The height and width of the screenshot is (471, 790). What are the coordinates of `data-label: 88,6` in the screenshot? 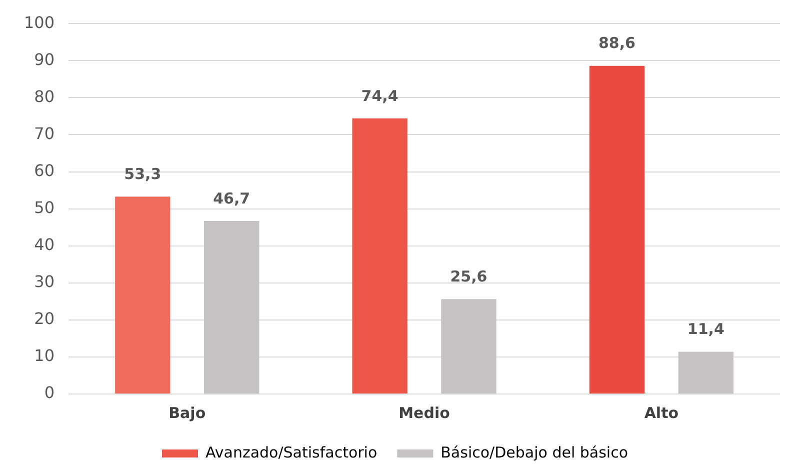 It's located at (617, 43).